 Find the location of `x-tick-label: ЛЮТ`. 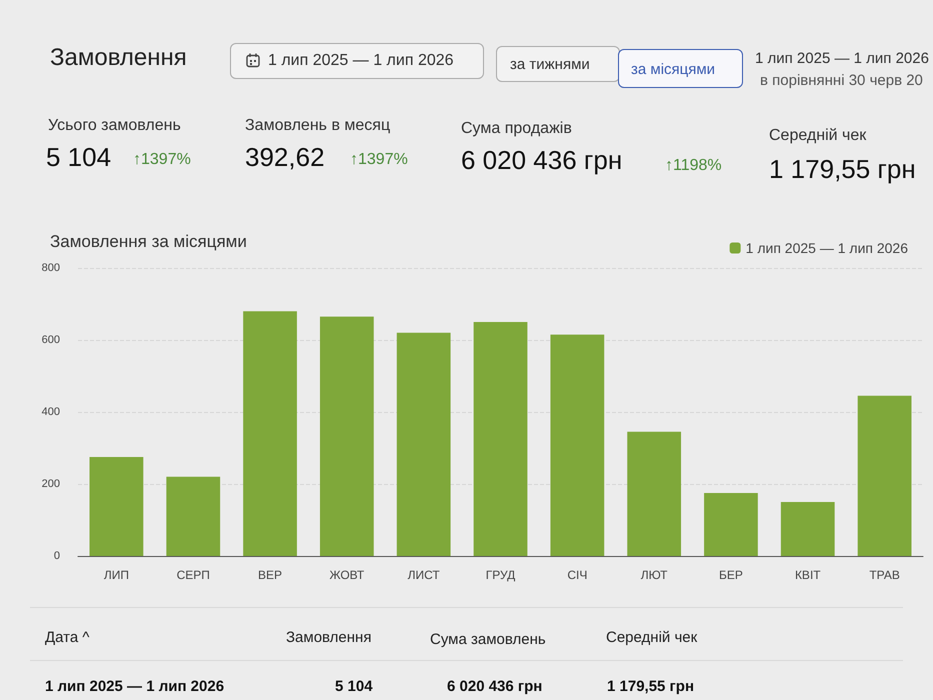

x-tick-label: ЛЮТ is located at coordinates (654, 575).